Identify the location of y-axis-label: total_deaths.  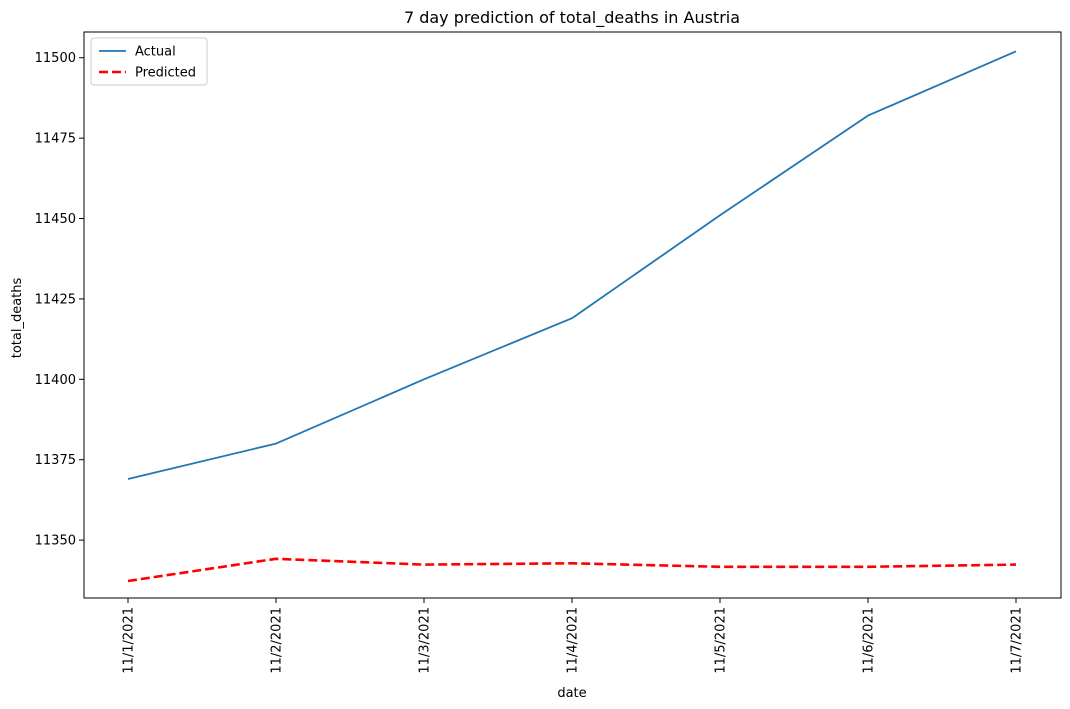
(17, 318).